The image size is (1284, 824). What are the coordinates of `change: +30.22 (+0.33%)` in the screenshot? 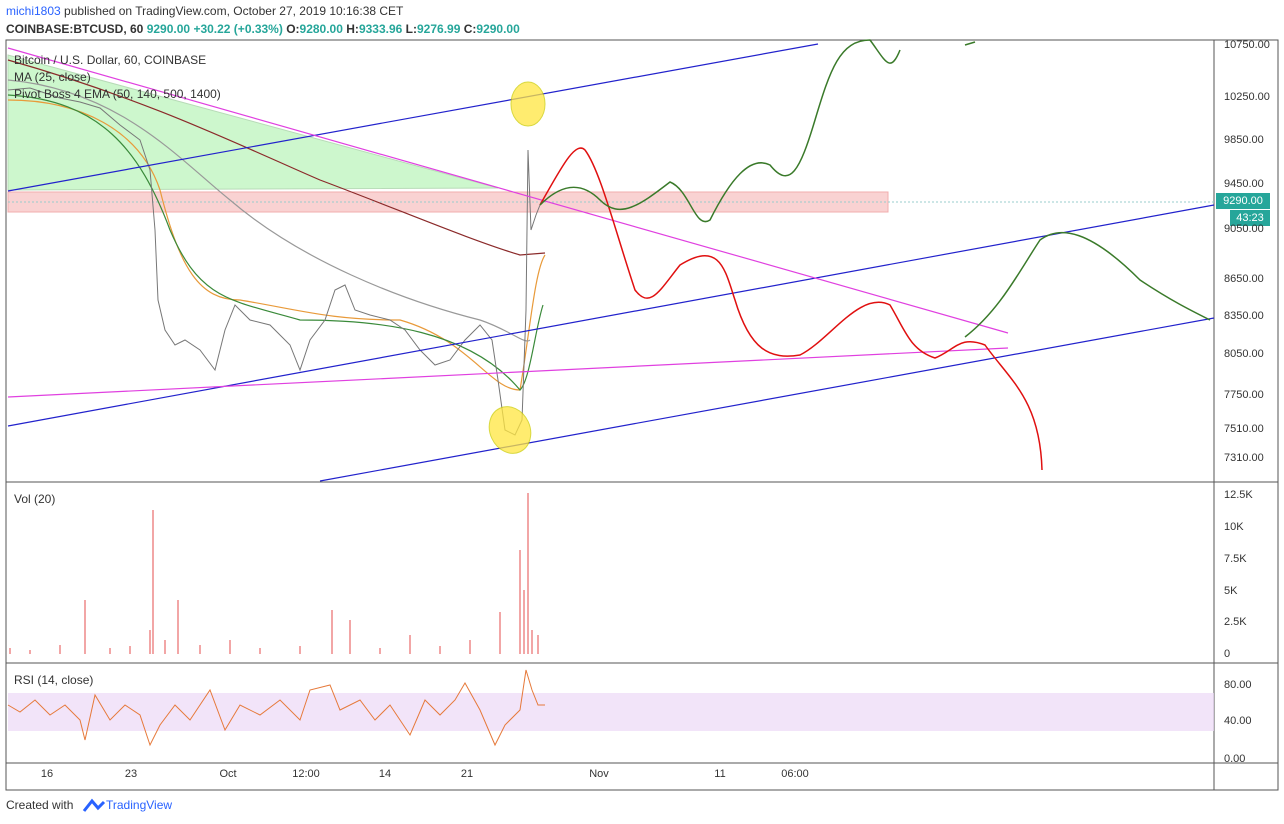 It's located at (237, 29).